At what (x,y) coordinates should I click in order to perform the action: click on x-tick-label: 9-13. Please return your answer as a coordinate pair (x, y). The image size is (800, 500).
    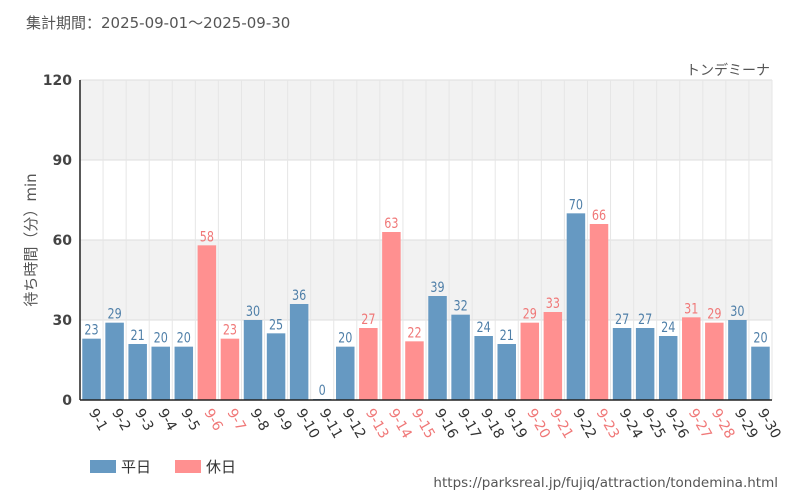
    Looking at the image, I should click on (377, 424).